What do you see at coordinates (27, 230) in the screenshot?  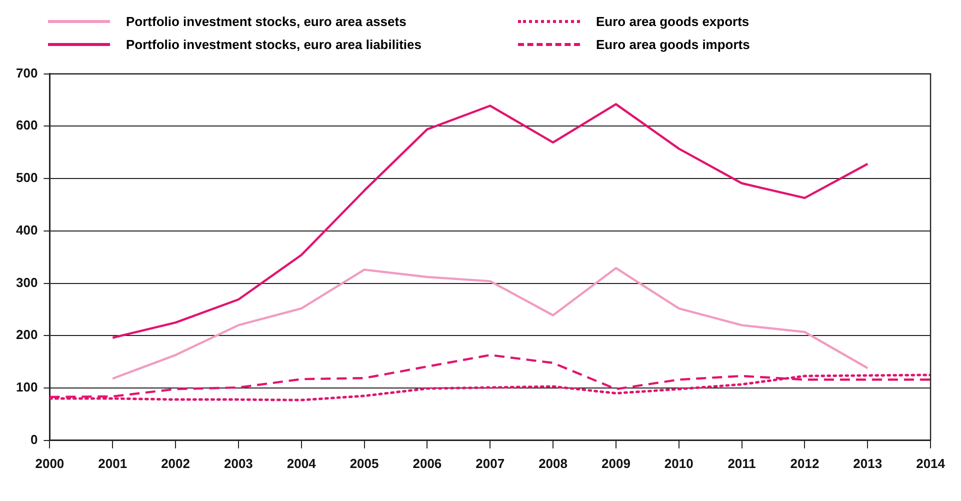 I see `y-tick-label: 400` at bounding box center [27, 230].